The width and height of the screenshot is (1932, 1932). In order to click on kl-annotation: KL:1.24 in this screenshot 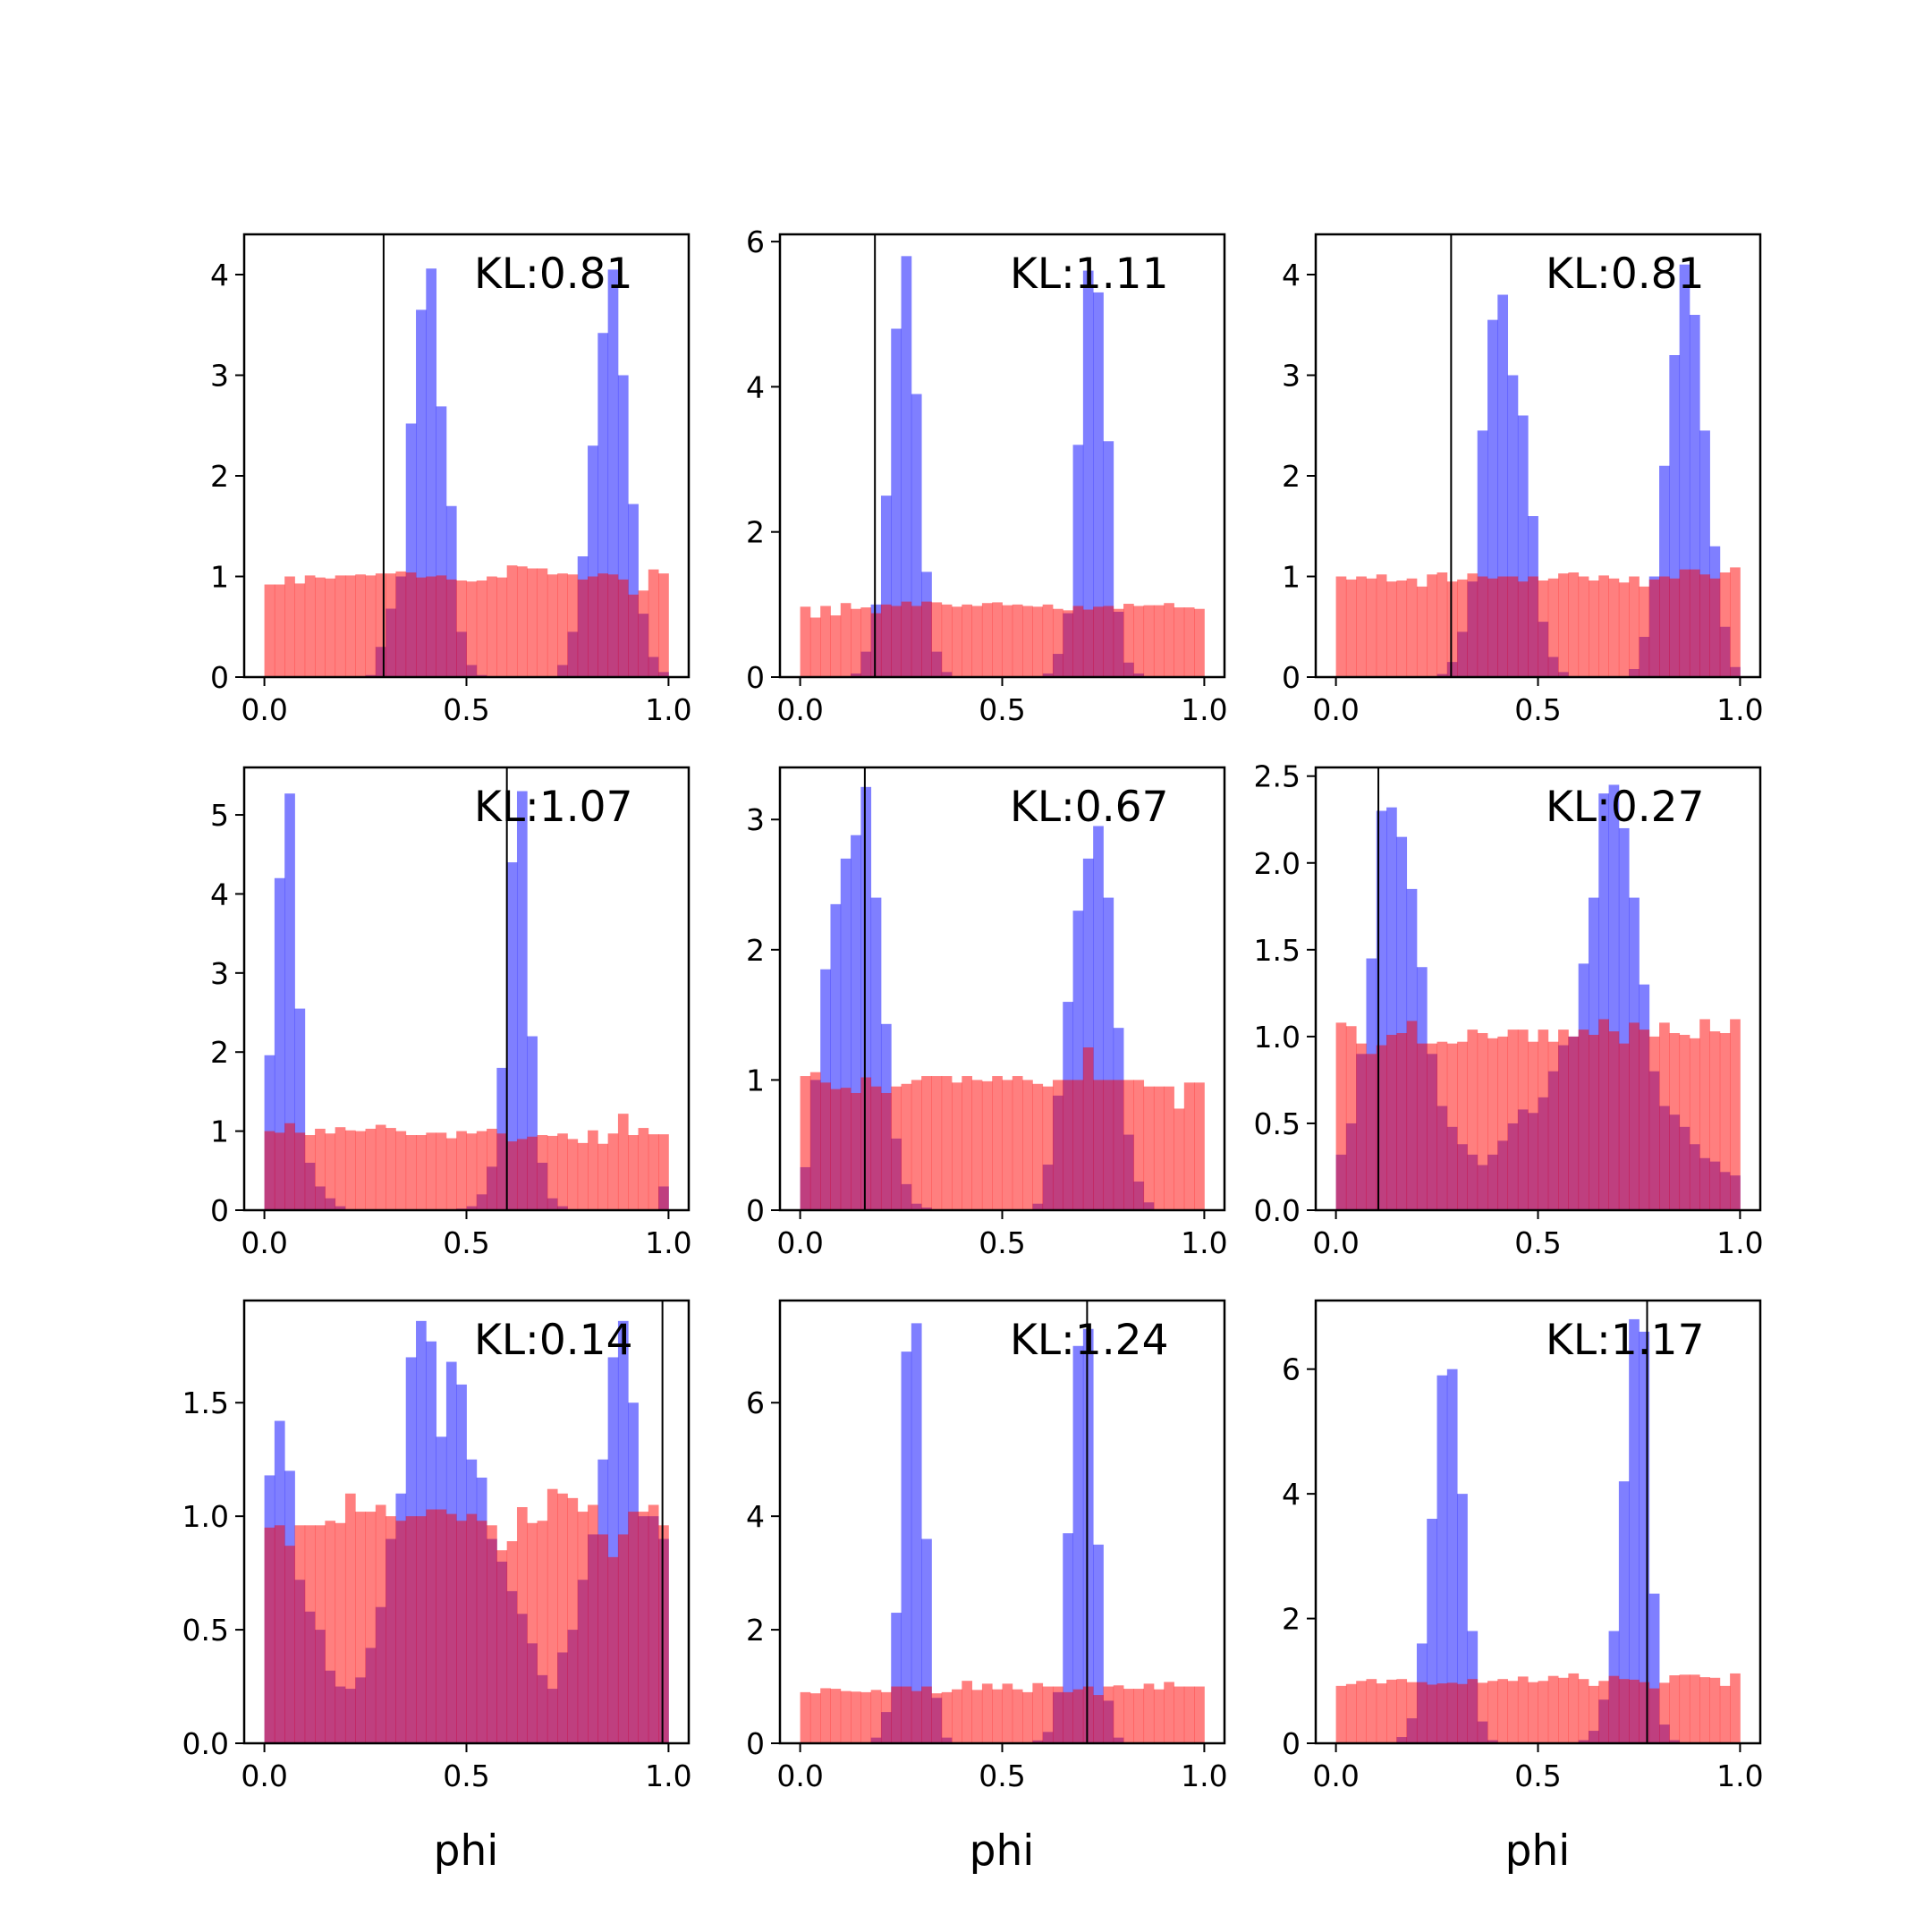, I will do `click(1089, 1340)`.